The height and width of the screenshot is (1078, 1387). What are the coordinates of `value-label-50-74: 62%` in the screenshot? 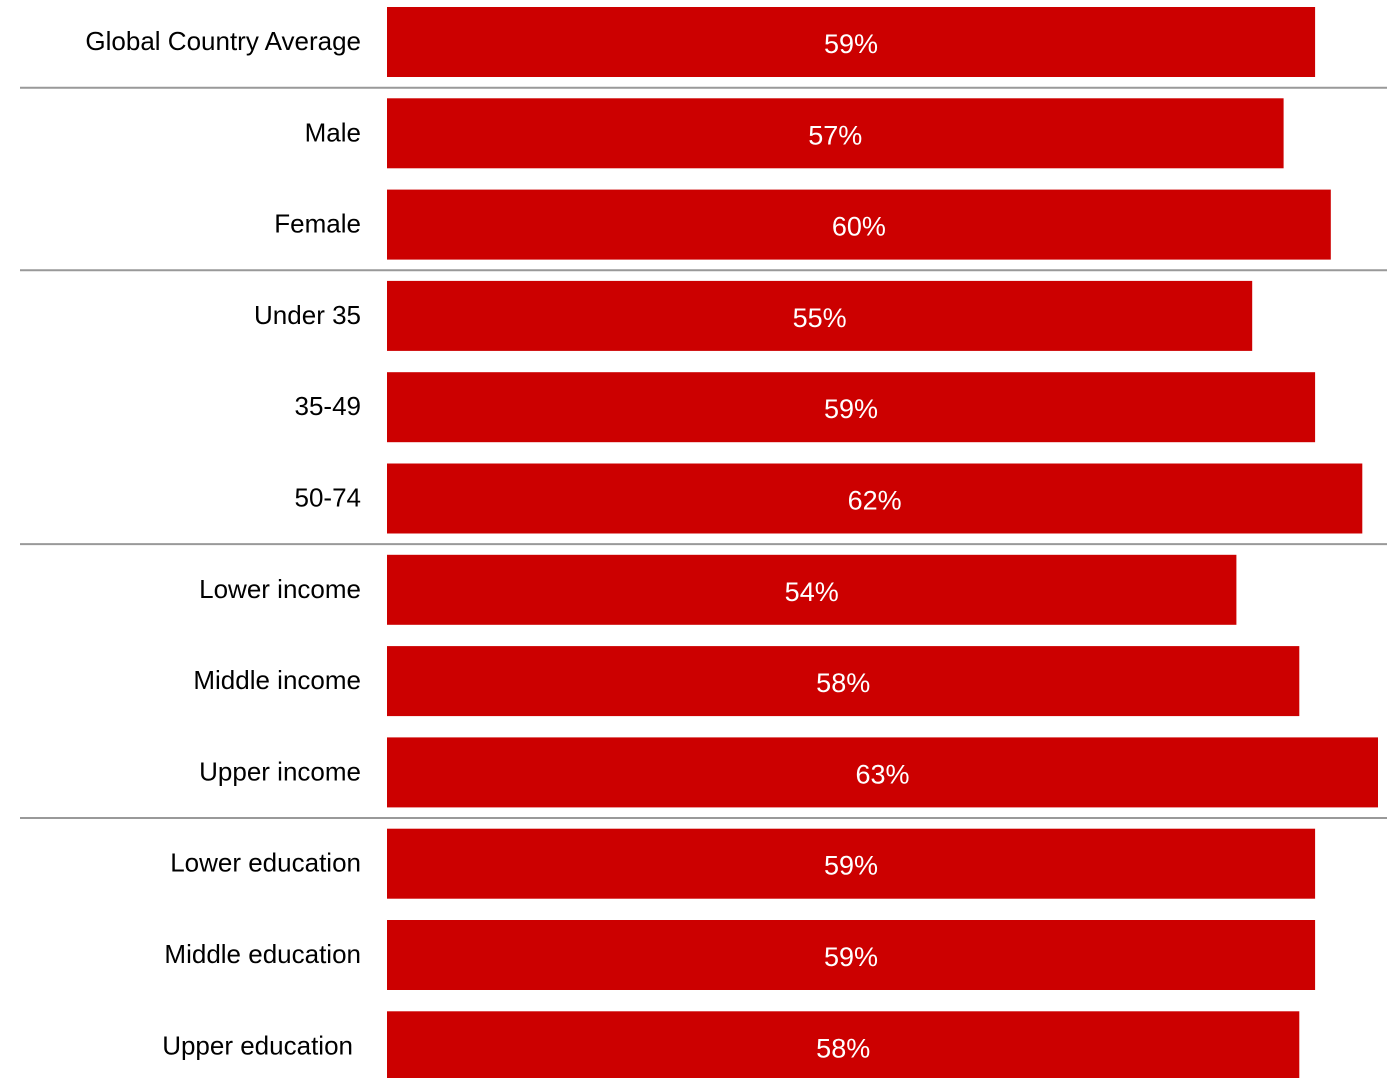 It's located at (875, 501).